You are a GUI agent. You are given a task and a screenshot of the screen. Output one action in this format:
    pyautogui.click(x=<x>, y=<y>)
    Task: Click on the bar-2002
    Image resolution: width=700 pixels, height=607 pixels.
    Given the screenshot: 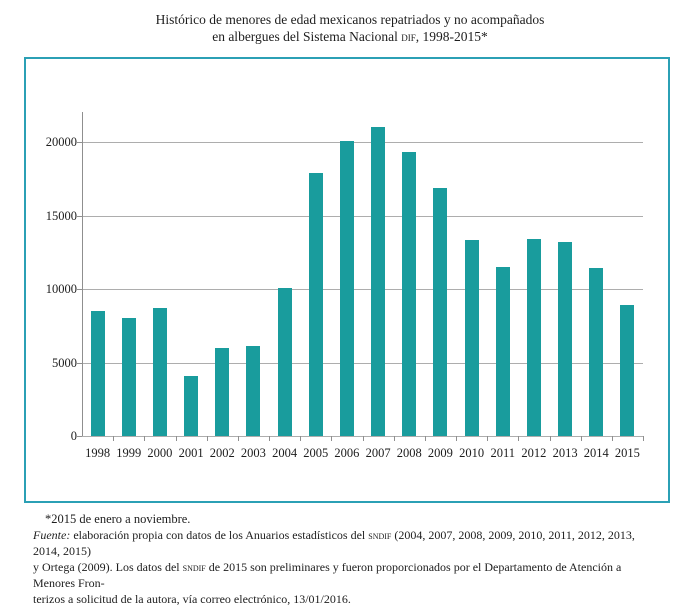 What is the action you would take?
    pyautogui.click(x=222, y=392)
    